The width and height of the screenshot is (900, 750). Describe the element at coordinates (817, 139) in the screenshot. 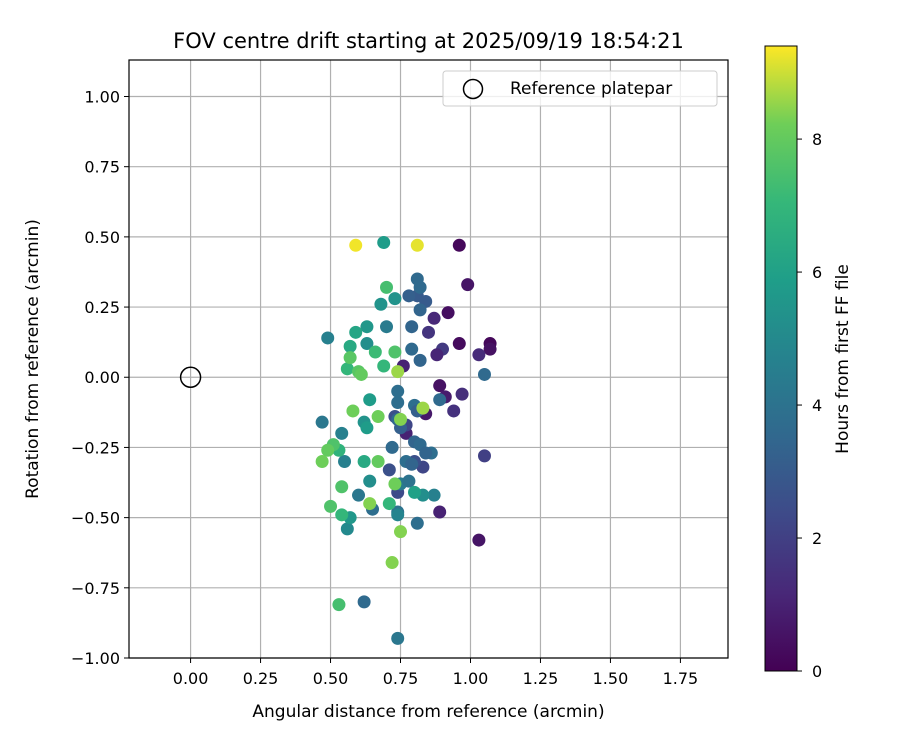

I see `colorbar-tick-label: 8` at that location.